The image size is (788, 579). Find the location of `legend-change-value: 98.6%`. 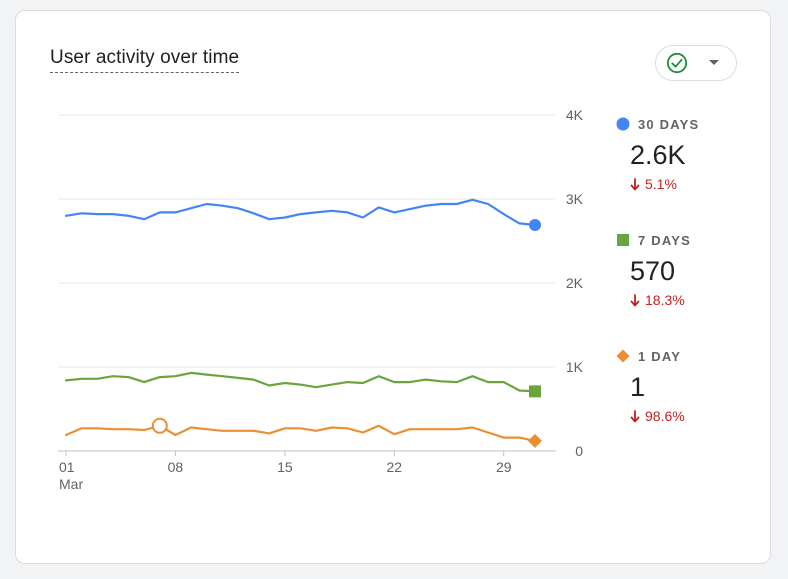

legend-change-value: 98.6% is located at coordinates (665, 416).